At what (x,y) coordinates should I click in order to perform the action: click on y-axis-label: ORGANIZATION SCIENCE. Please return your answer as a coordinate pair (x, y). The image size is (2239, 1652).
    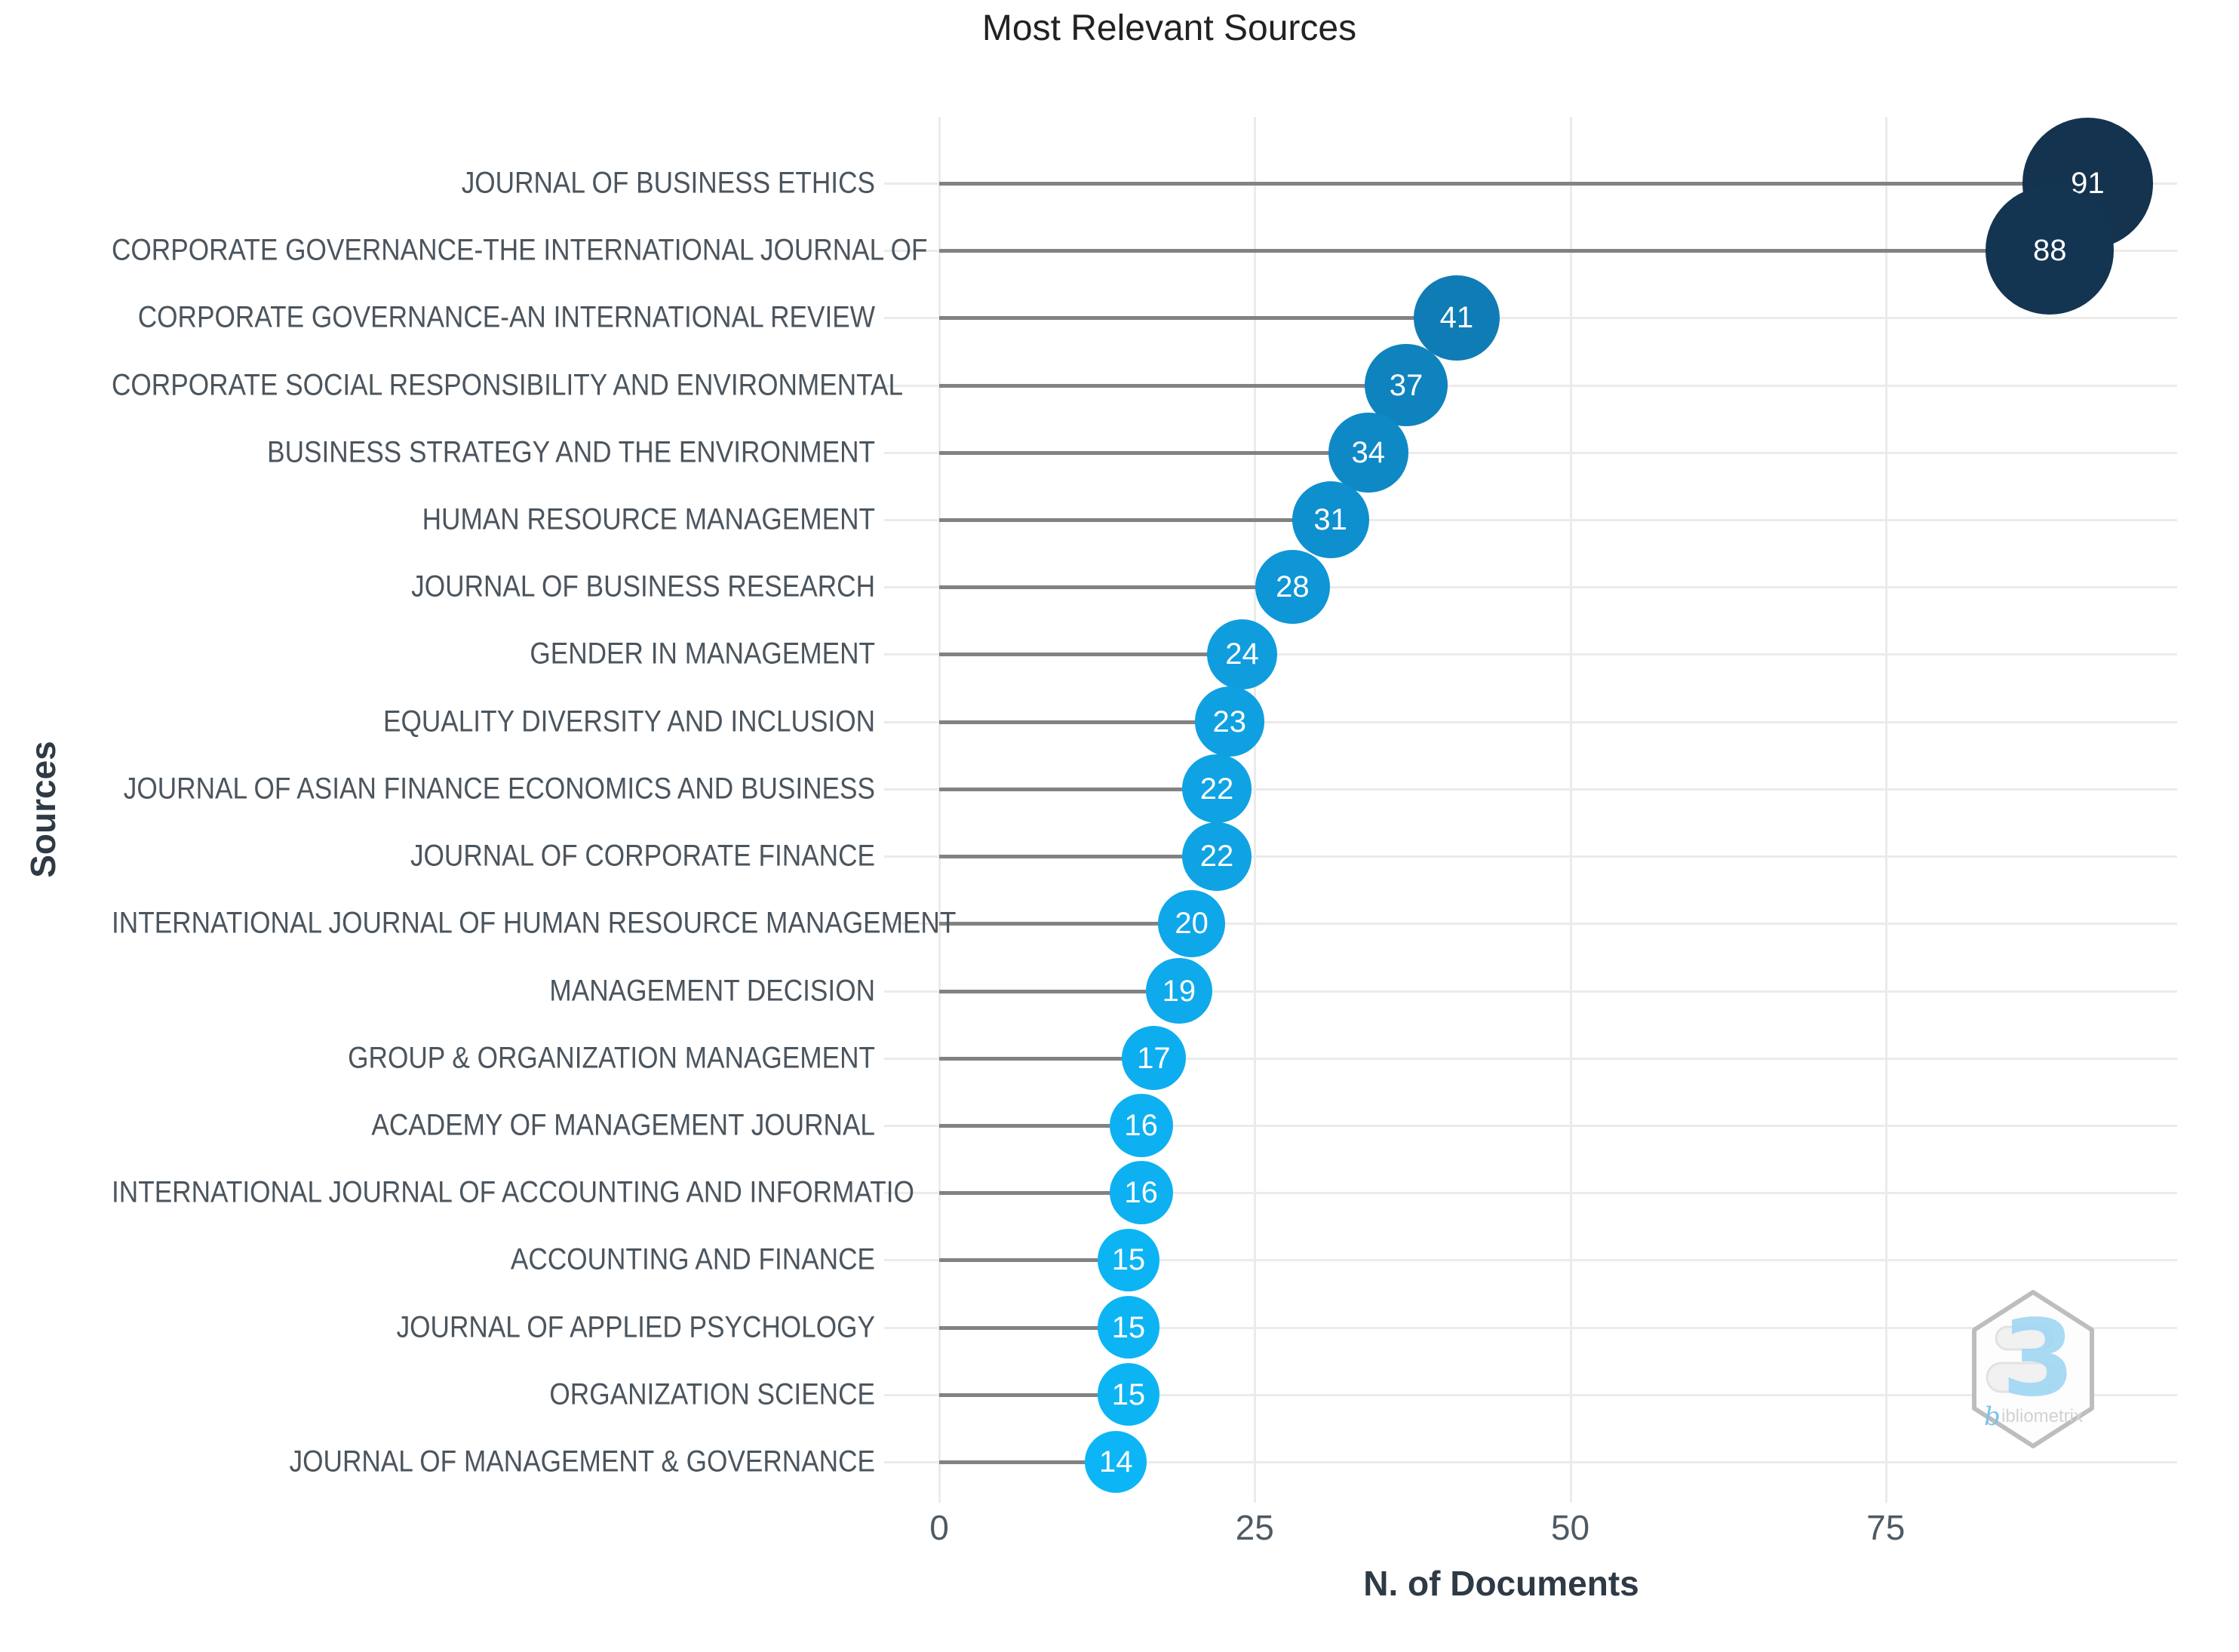
    Looking at the image, I should click on (712, 1394).